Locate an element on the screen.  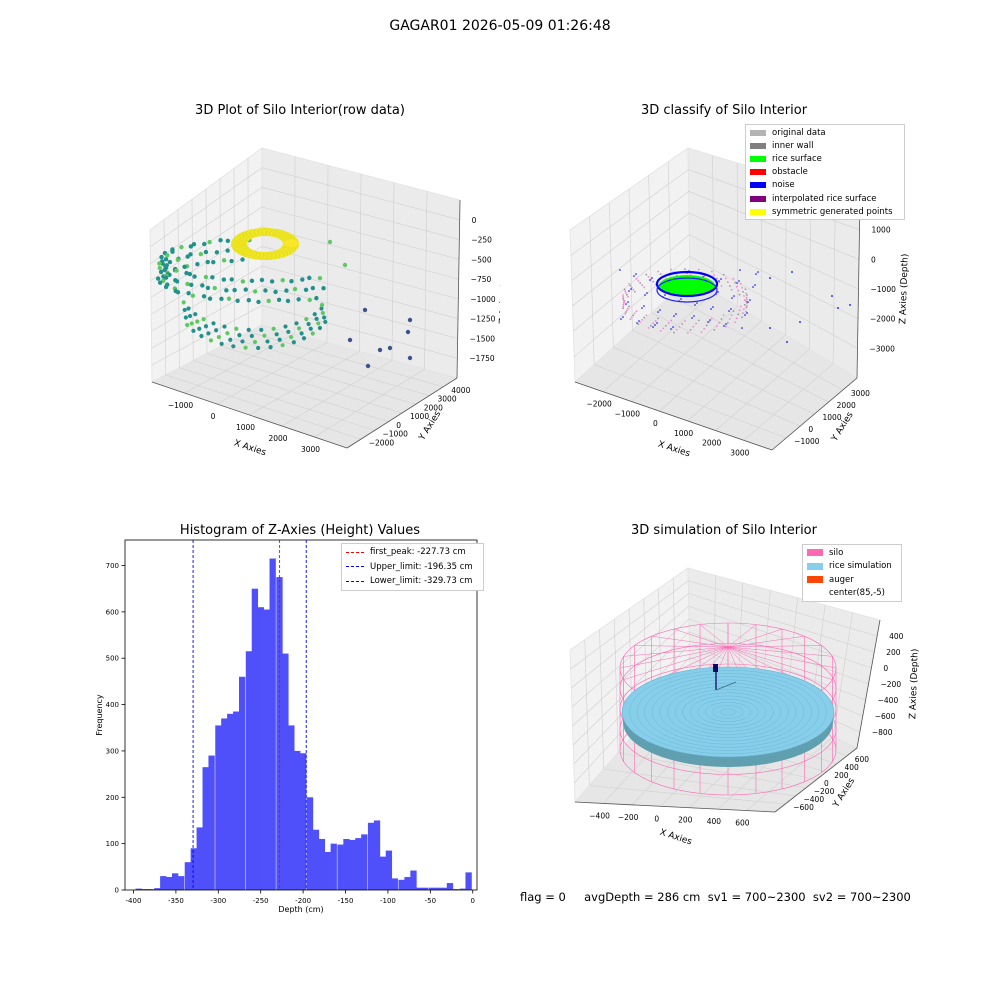
y-tick-label: 3000 is located at coordinates (447, 399).